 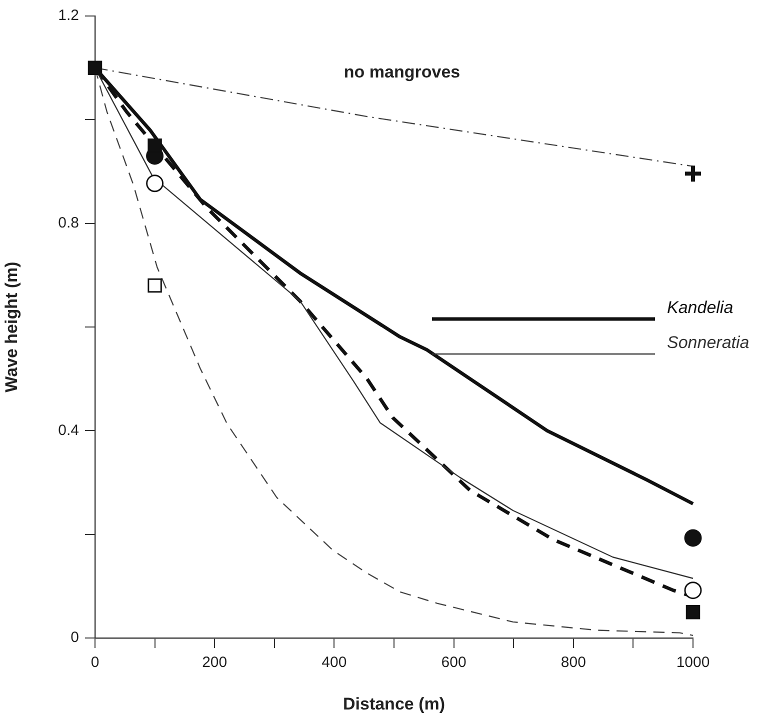 I want to click on text: Sonneratia, so click(x=708, y=342).